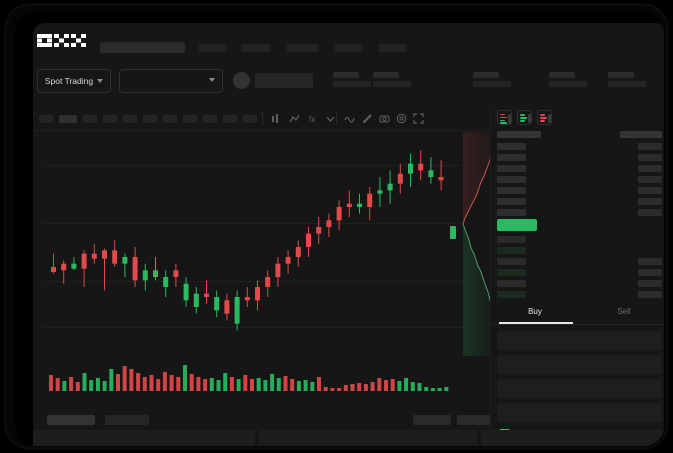 Image resolution: width=673 pixels, height=453 pixels. Describe the element at coordinates (262, 118) in the screenshot. I see `toolbar-divider` at that location.